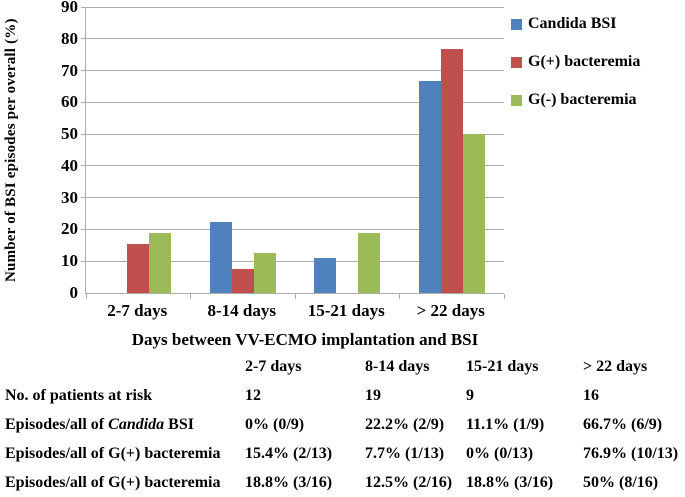 This screenshot has height=497, width=685. I want to click on table-cell-r2-c1: 7.7% (1/13), so click(405, 453).